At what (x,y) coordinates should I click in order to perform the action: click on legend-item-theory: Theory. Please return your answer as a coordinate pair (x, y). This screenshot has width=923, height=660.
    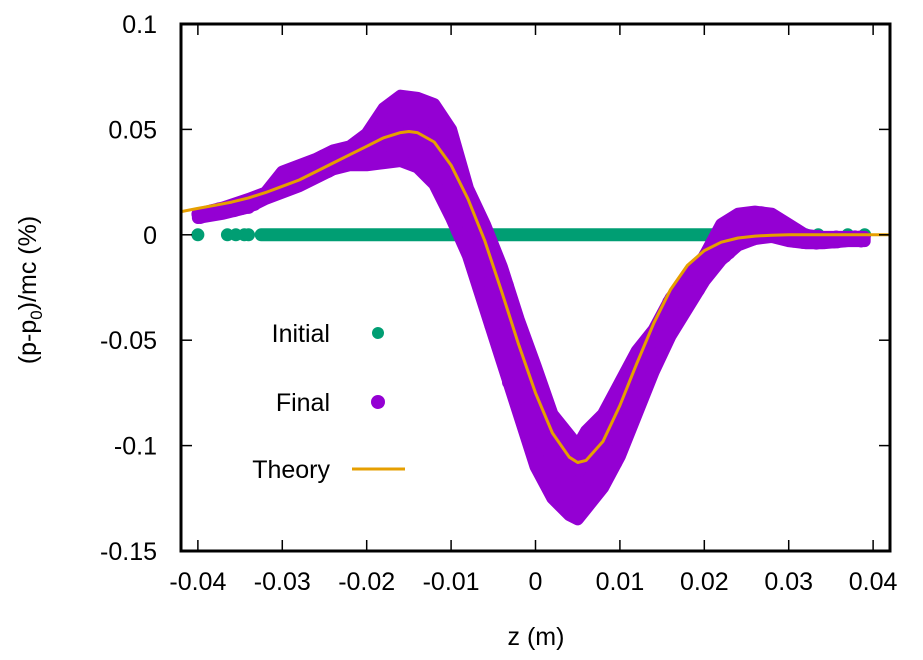
    Looking at the image, I should click on (328, 470).